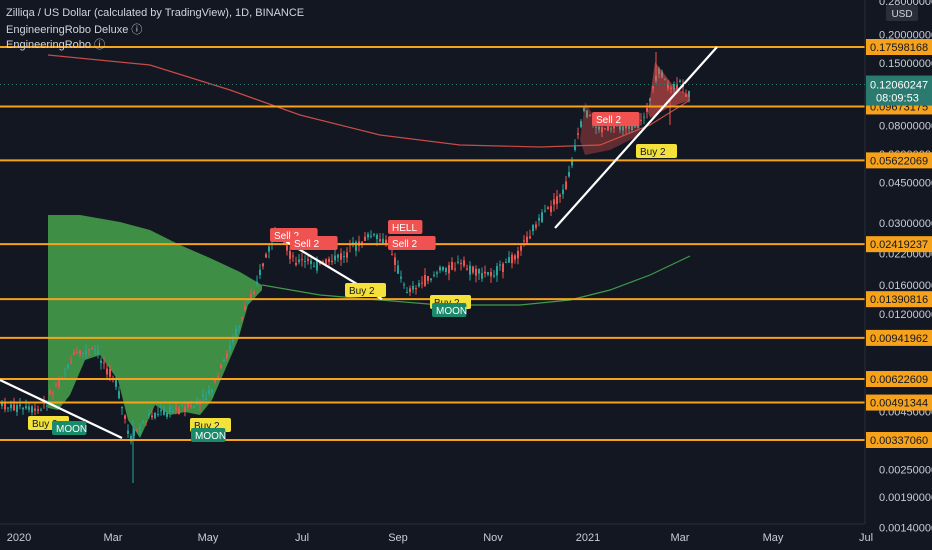  What do you see at coordinates (905, 64) in the screenshot?
I see `price-tick-label: 0.15000000` at bounding box center [905, 64].